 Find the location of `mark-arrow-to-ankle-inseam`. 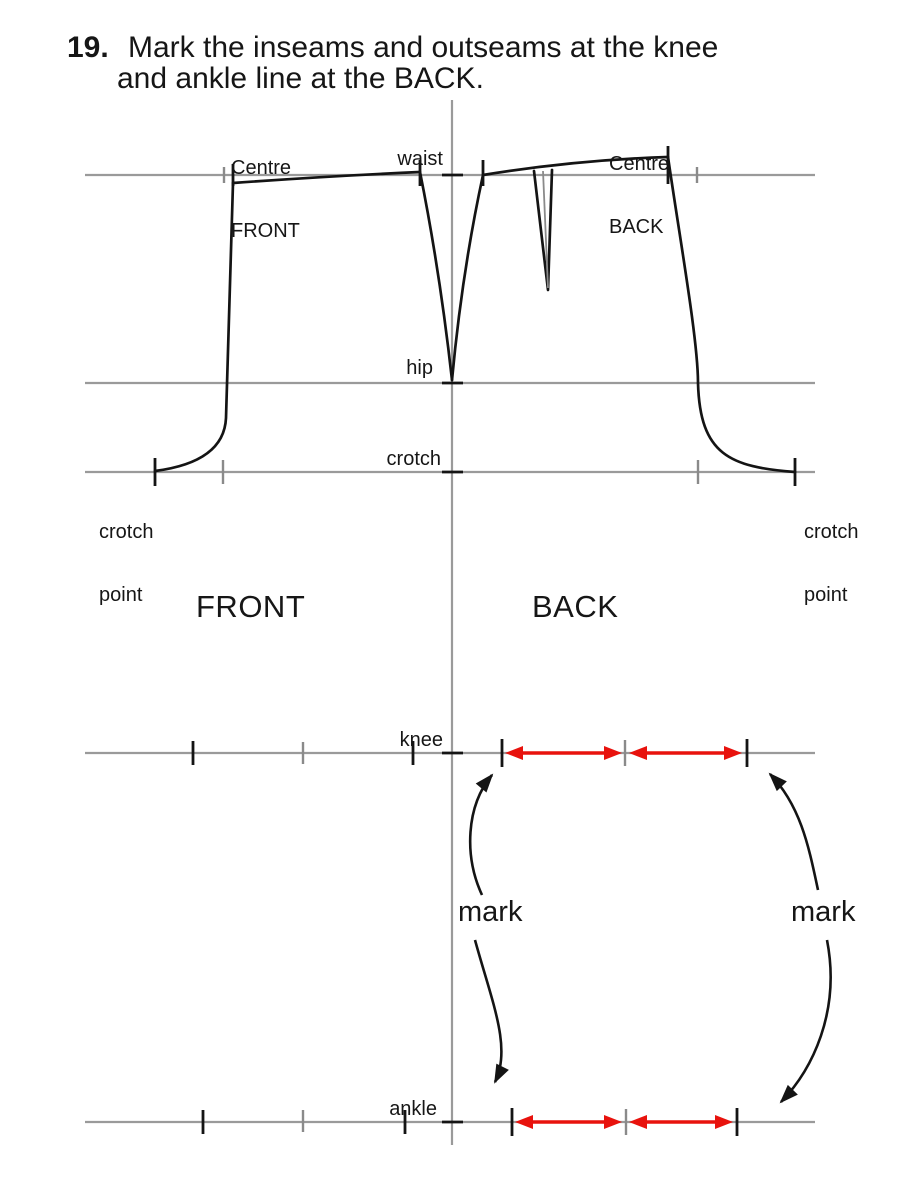

mark-arrow-to-ankle-inseam is located at coordinates (491, 1011).